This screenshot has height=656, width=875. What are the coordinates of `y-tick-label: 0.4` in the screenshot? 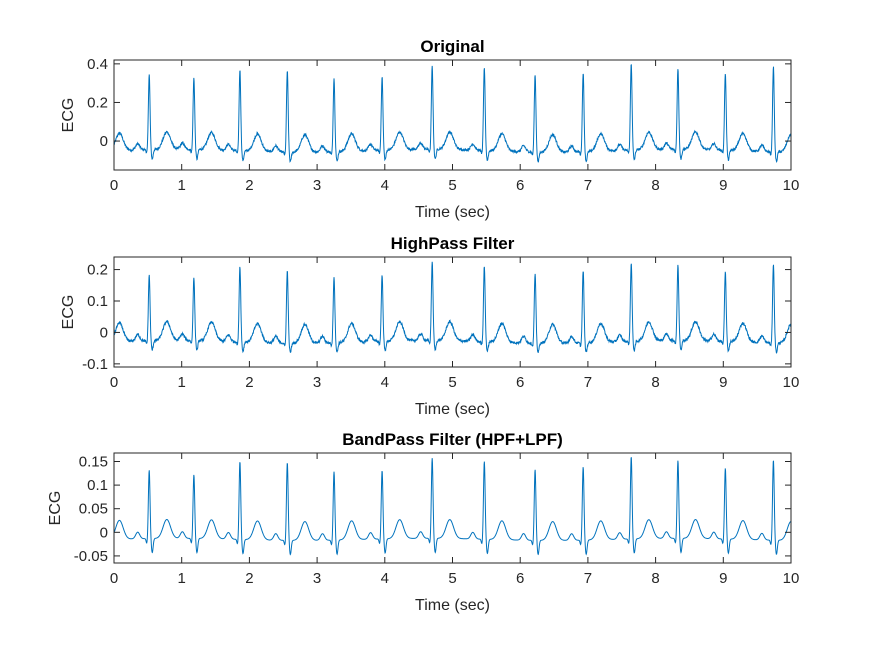 It's located at (97, 64).